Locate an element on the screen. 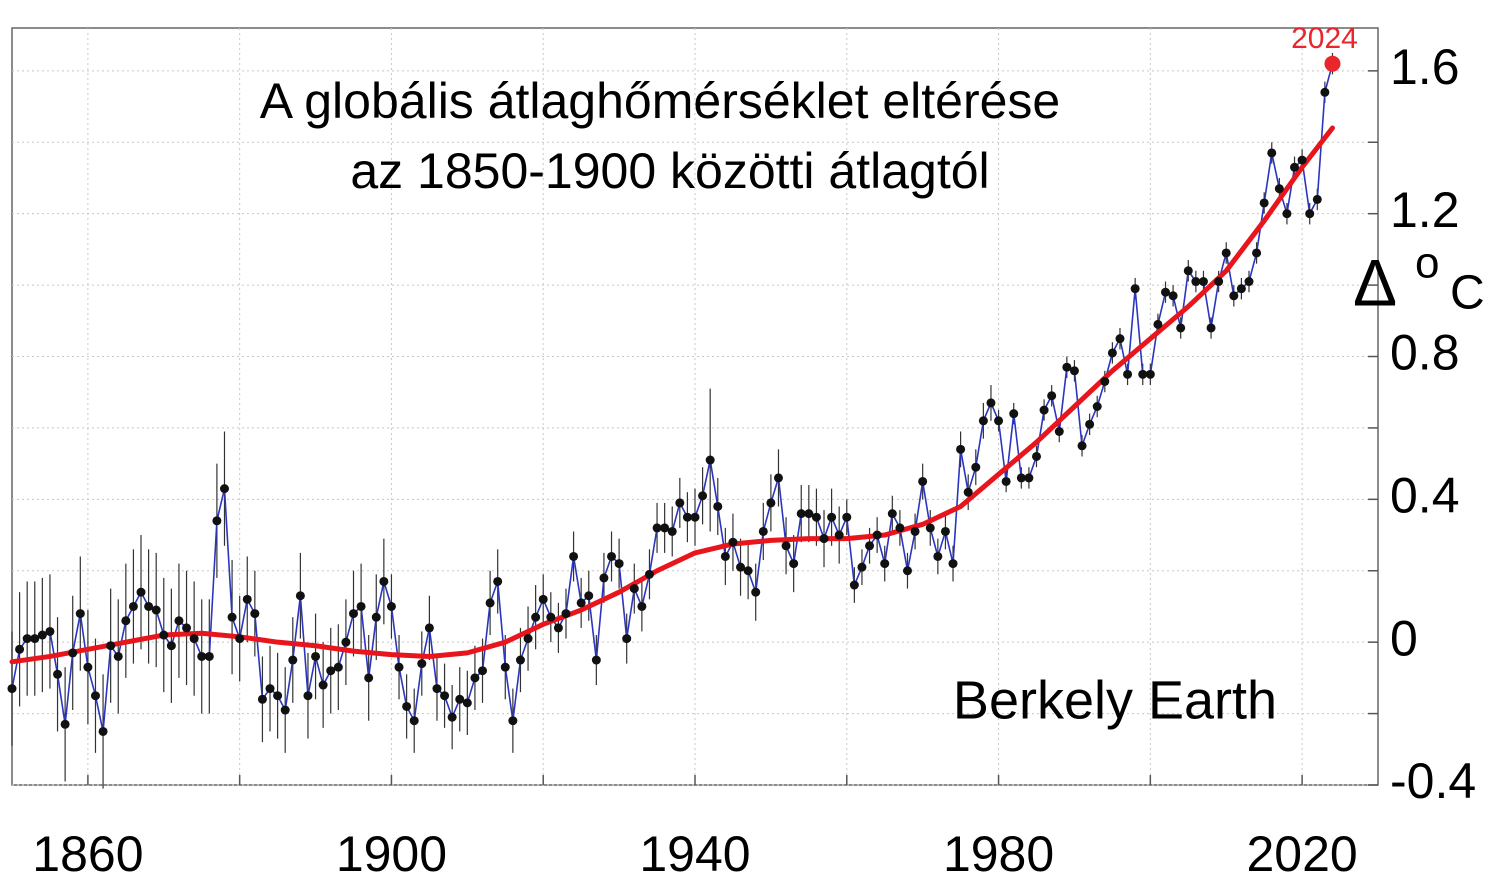 The height and width of the screenshot is (896, 1509). x-tick-label: 2020 is located at coordinates (1301, 854).